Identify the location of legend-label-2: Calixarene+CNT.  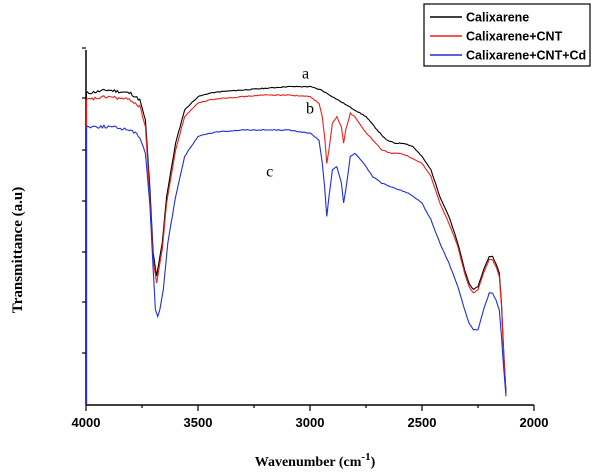
(514, 37).